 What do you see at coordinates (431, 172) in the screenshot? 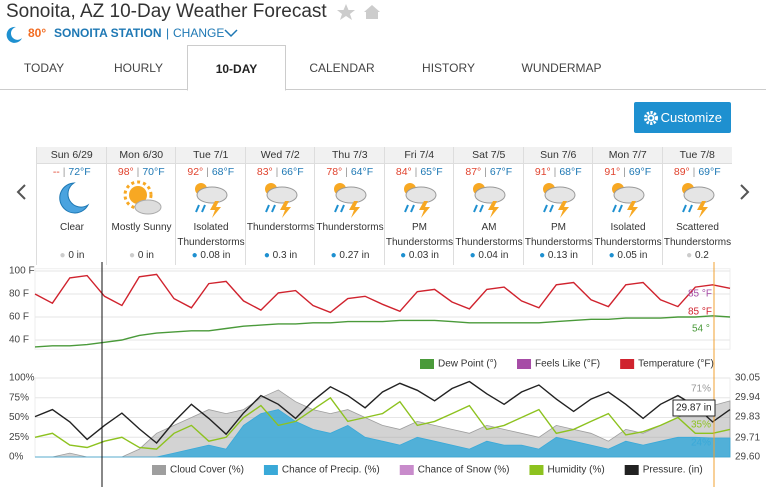
I see `low-temp: 65°F` at bounding box center [431, 172].